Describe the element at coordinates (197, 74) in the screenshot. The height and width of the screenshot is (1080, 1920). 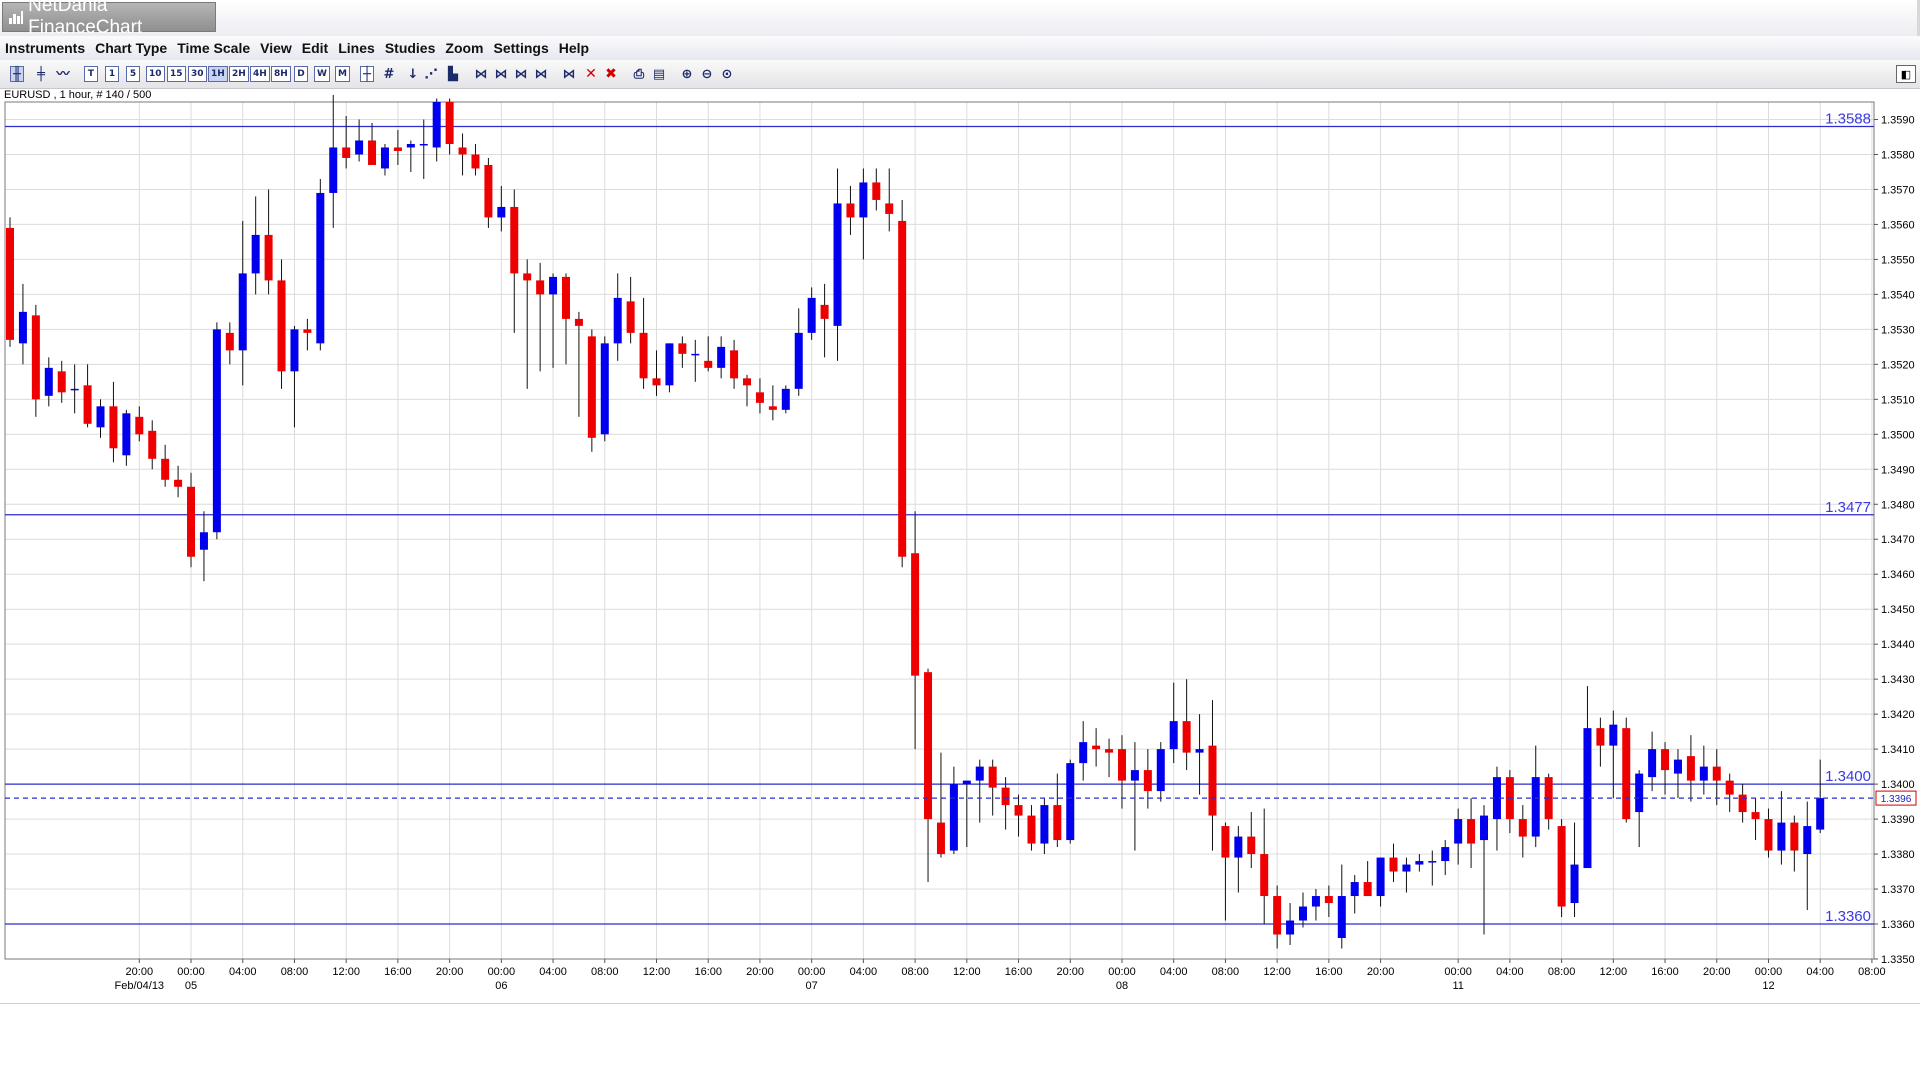
I see `timeframe-30m-button: 30` at that location.